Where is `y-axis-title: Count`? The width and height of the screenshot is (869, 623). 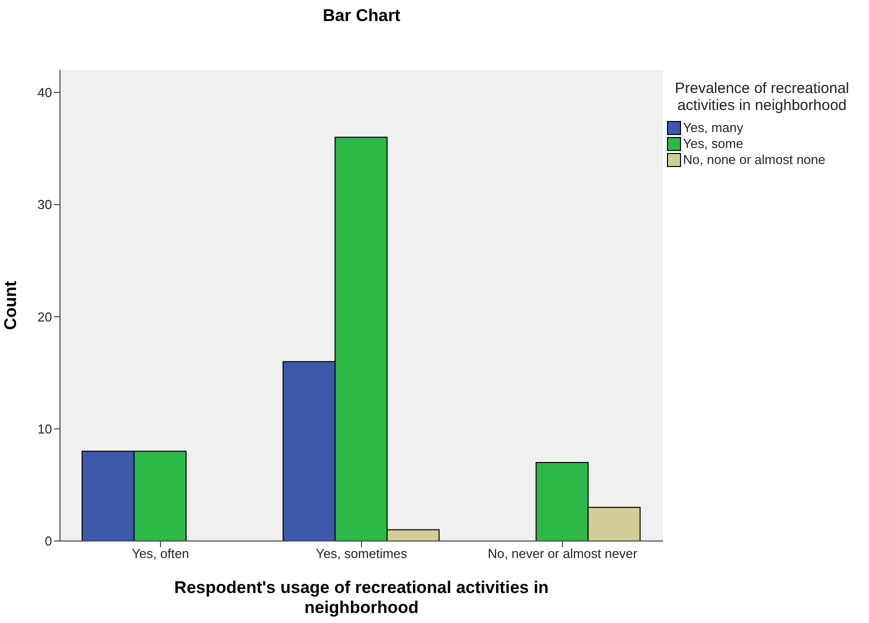 y-axis-title: Count is located at coordinates (10, 305).